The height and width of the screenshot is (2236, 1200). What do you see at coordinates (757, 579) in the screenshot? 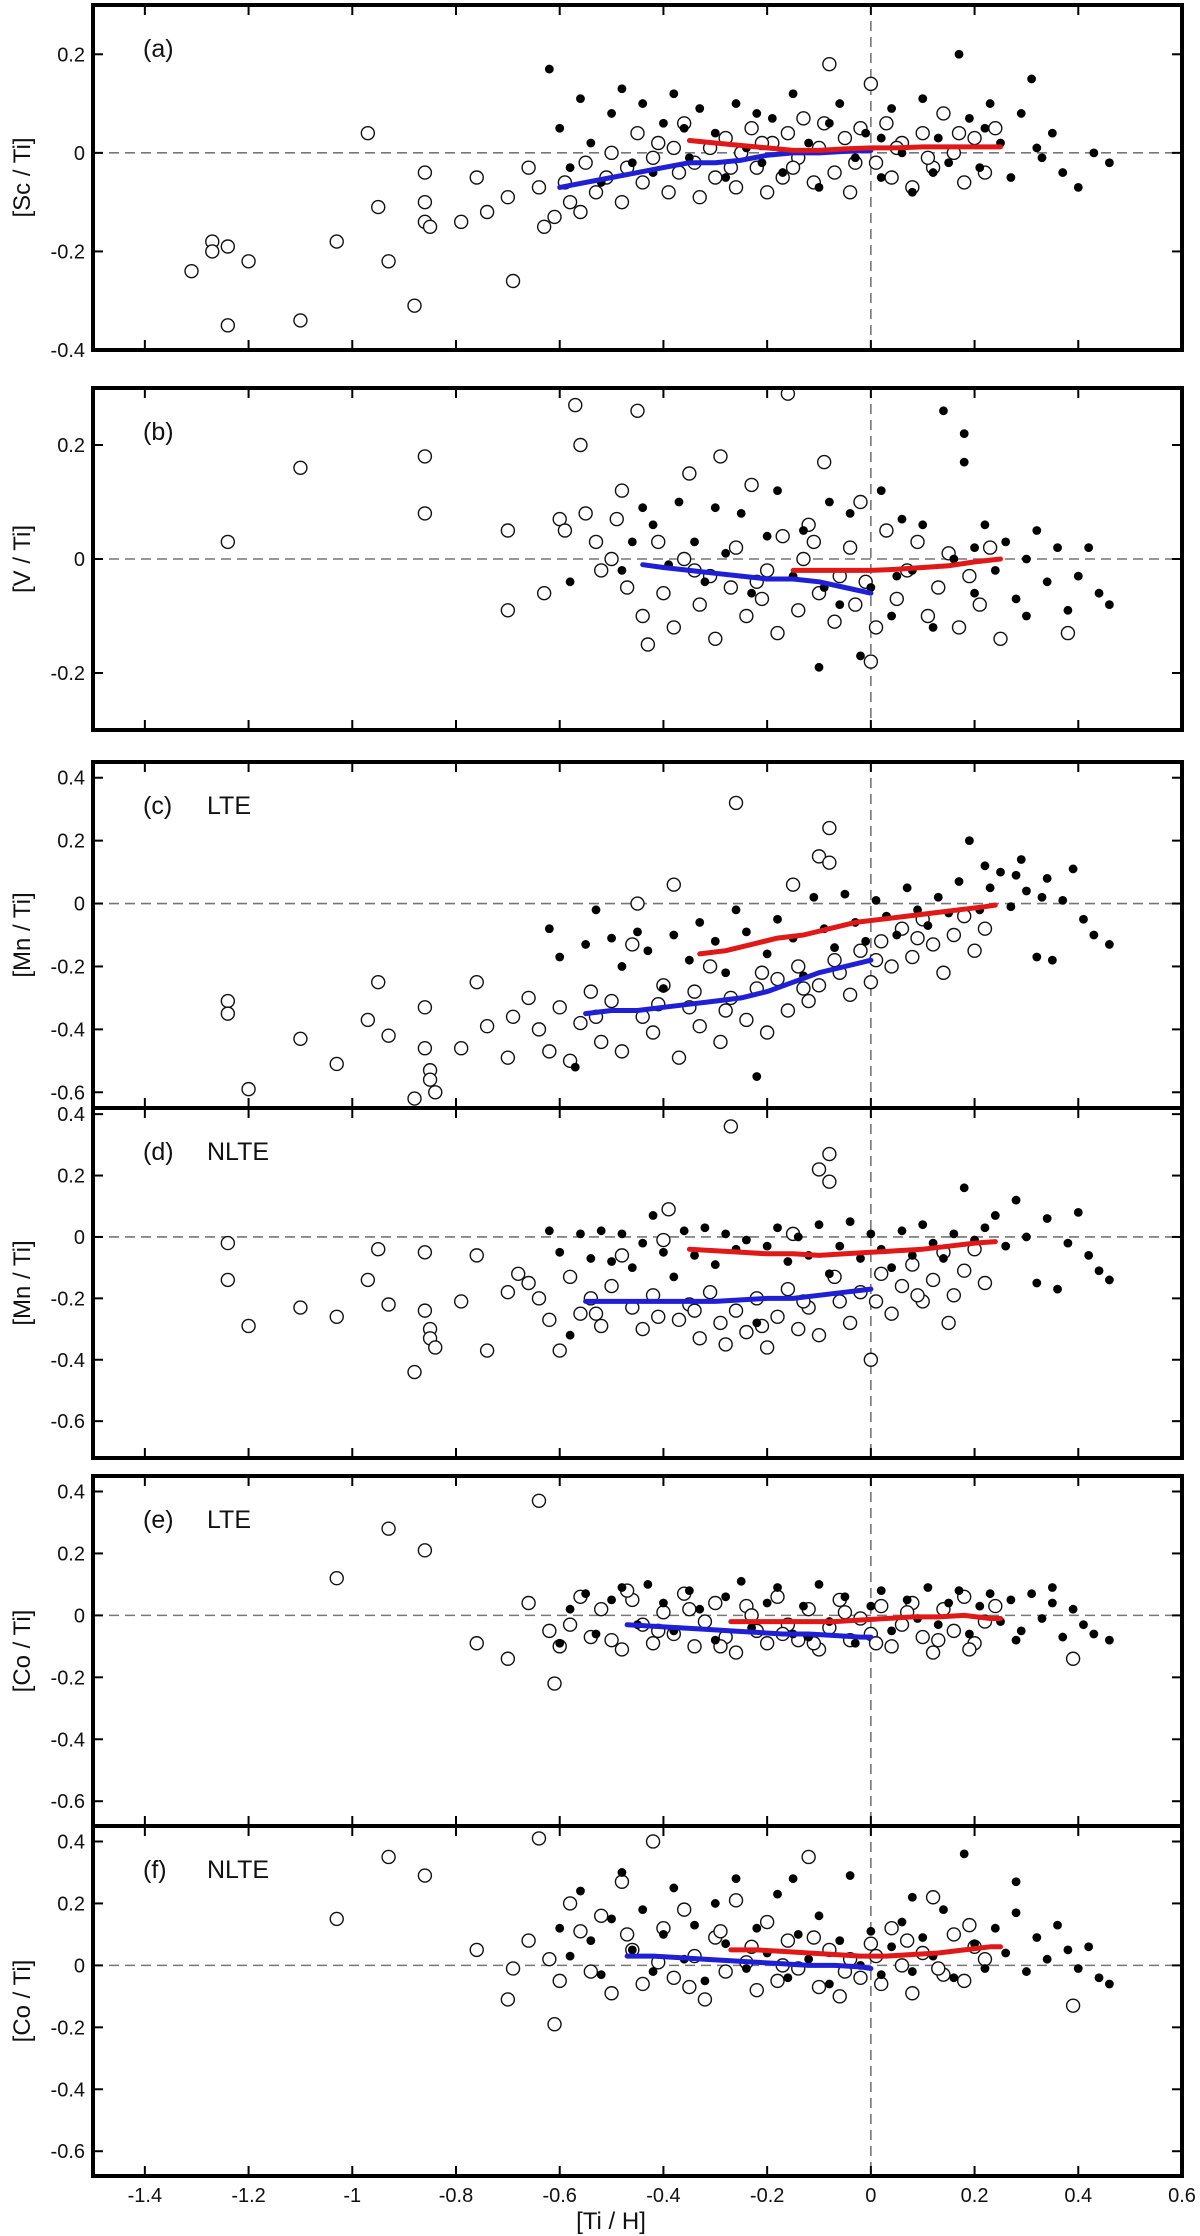
I see `blue-running-mean-line` at bounding box center [757, 579].